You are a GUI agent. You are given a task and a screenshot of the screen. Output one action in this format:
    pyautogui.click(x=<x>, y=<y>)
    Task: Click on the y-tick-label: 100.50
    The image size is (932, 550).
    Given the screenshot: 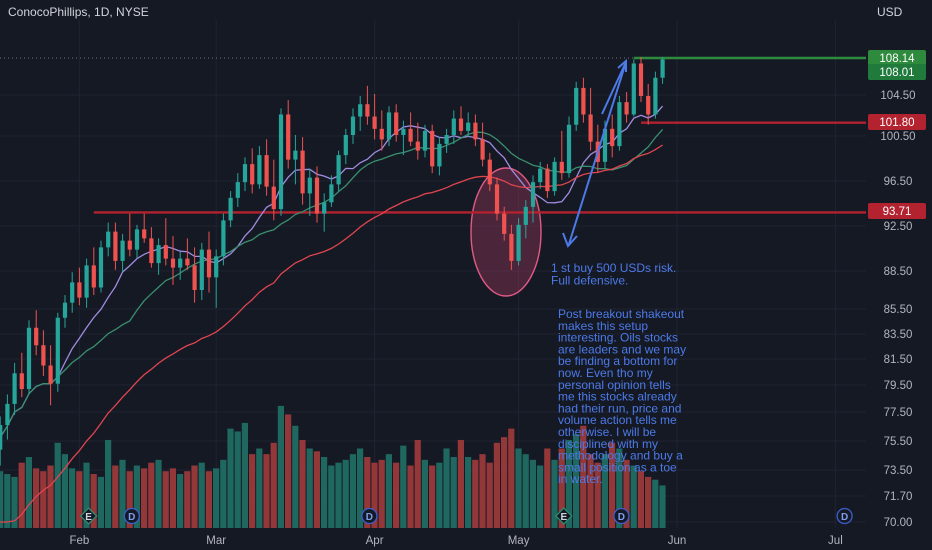 What is the action you would take?
    pyautogui.click(x=897, y=137)
    